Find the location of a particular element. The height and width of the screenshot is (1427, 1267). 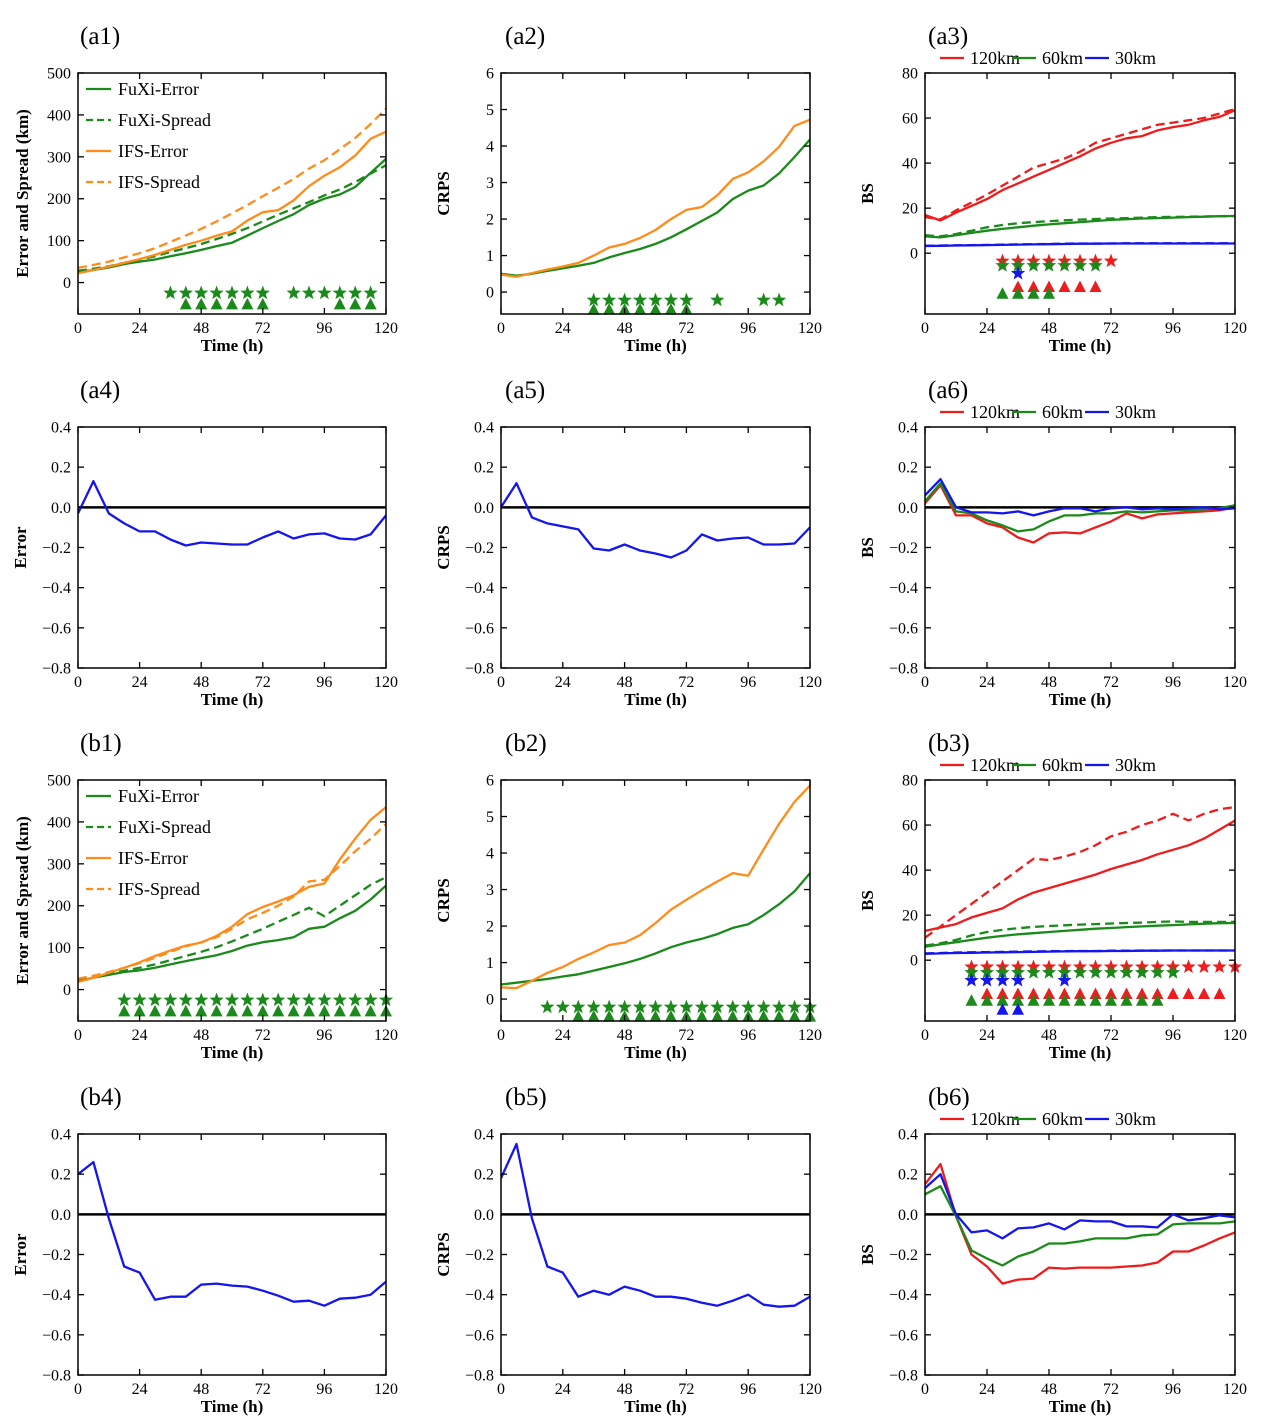

legend-entry-label: IFS-Spread is located at coordinates (159, 889).